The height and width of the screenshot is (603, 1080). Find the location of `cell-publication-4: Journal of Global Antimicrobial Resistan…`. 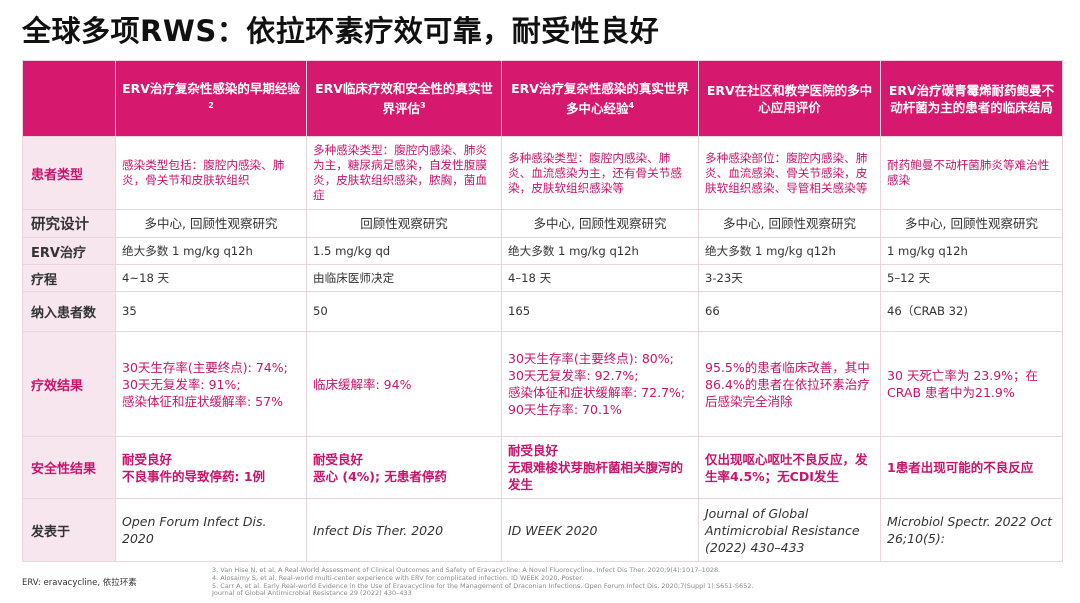

cell-publication-4: Journal of Global Antimicrobial Resistan… is located at coordinates (789, 530).